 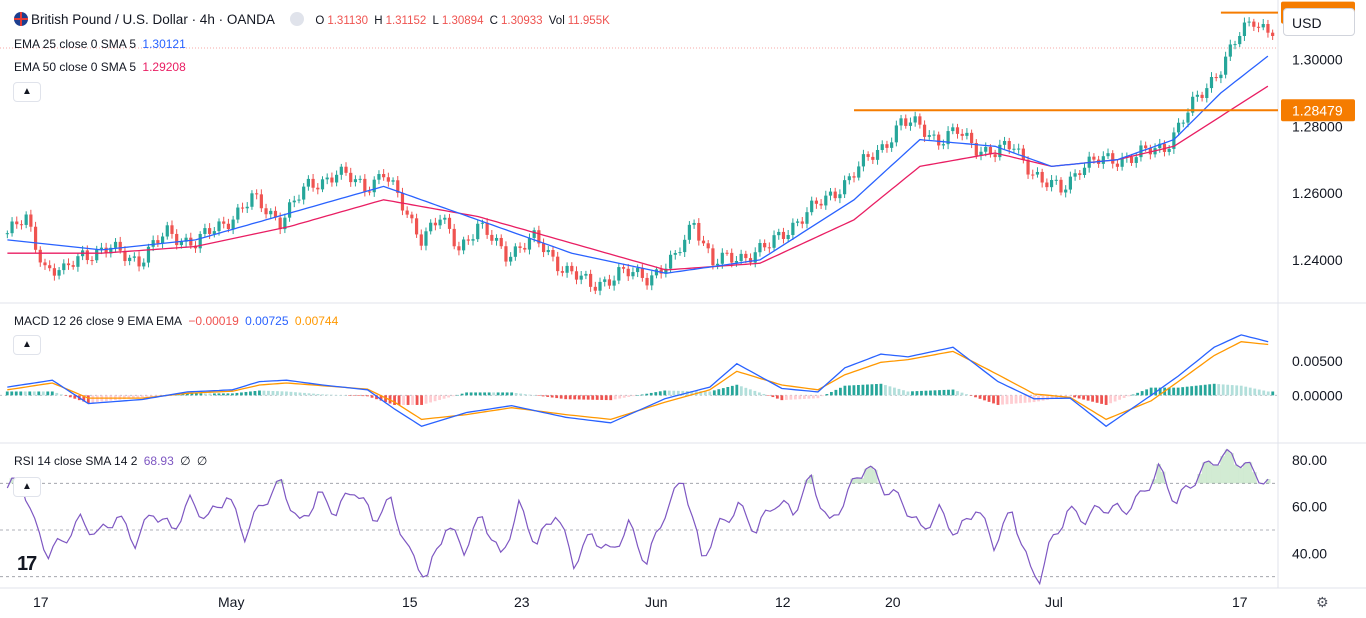 What do you see at coordinates (153, 19) in the screenshot?
I see `symbol-title: British Pound / U.S. Dollar · 4h · OANDA` at bounding box center [153, 19].